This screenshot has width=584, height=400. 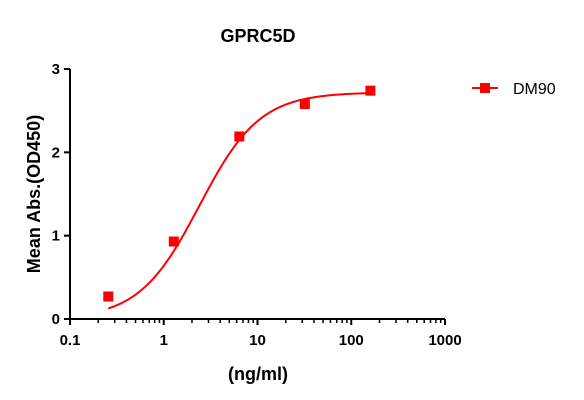 I want to click on legend: DM90, so click(x=514, y=89).